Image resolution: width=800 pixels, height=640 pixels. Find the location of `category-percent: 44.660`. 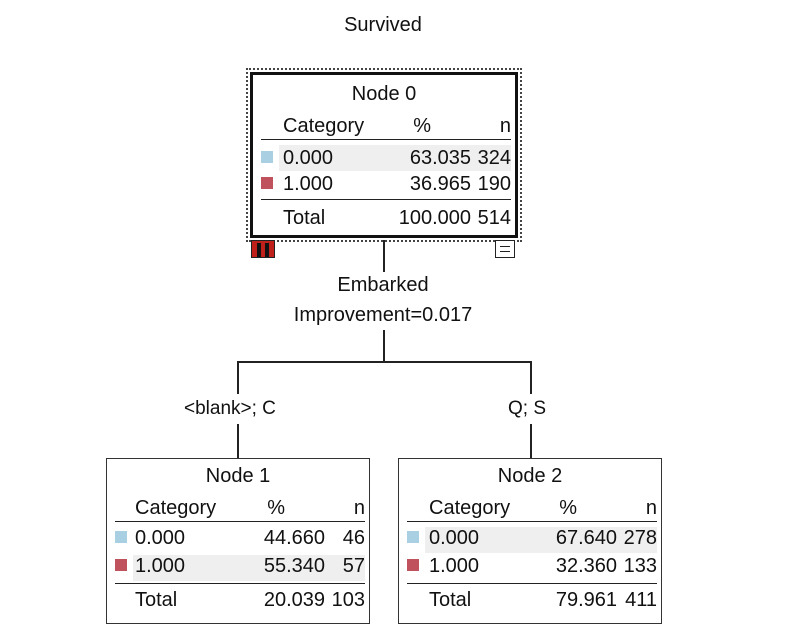

category-percent: 44.660 is located at coordinates (294, 538).